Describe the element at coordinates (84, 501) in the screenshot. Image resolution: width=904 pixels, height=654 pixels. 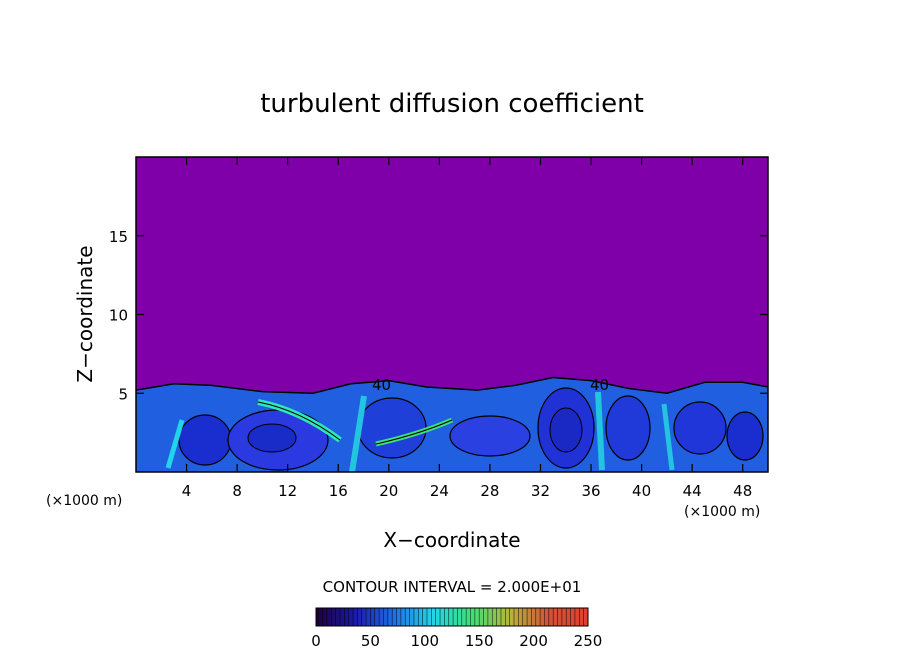
I see `x-unit-left: (×1000 m)` at that location.